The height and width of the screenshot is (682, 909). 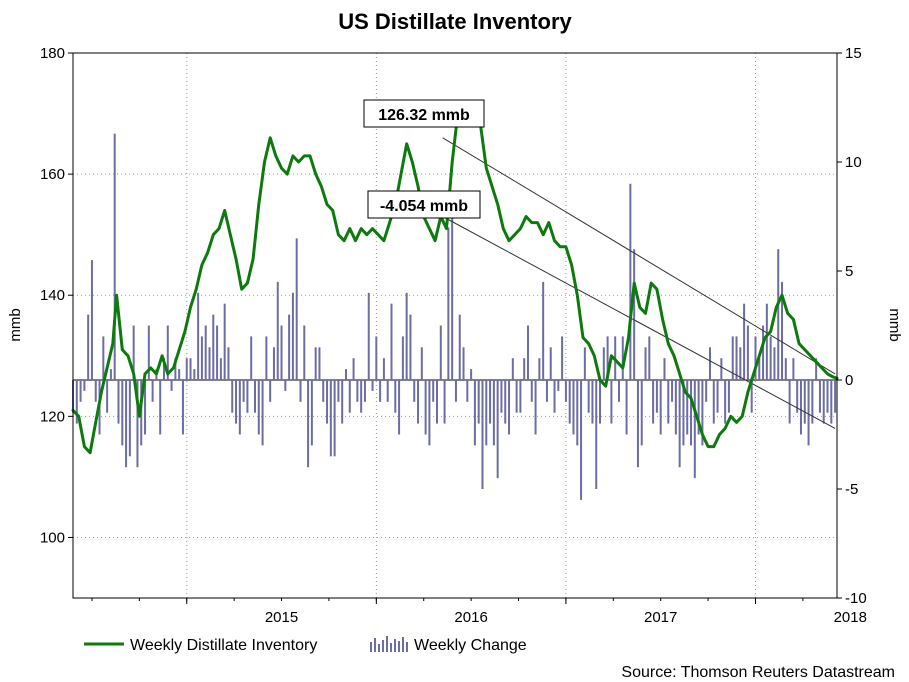 I want to click on trendline, so click(x=639, y=322).